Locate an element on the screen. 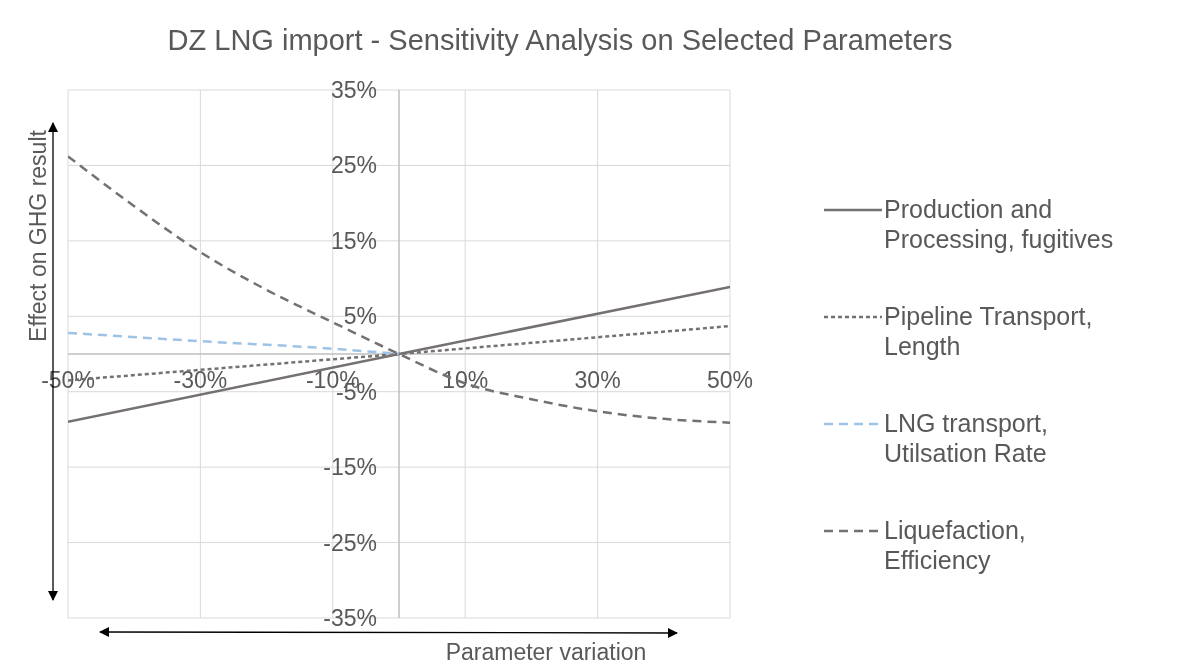  y-tick-label: 35% is located at coordinates (353, 90).